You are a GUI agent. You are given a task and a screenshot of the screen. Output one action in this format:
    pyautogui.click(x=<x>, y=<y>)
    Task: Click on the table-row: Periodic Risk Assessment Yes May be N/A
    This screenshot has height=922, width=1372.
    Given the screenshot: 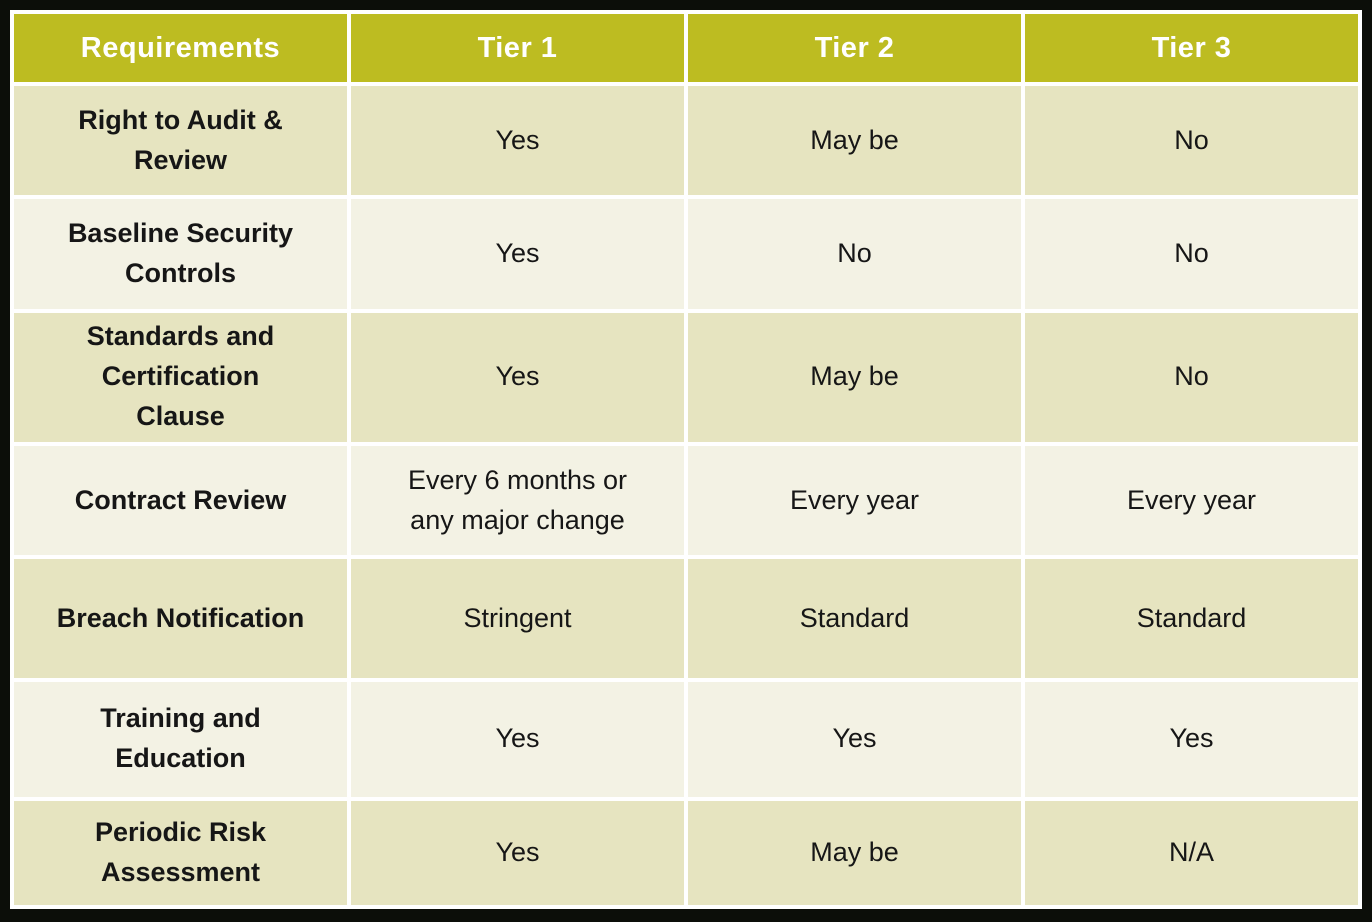 What is the action you would take?
    pyautogui.click(x=686, y=852)
    